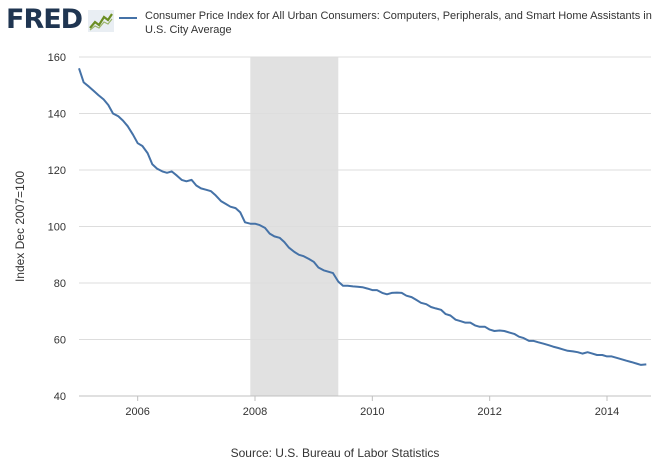 Image resolution: width=670 pixels, height=461 pixels. What do you see at coordinates (44, 19) in the screenshot?
I see `fred-logo: FRED` at bounding box center [44, 19].